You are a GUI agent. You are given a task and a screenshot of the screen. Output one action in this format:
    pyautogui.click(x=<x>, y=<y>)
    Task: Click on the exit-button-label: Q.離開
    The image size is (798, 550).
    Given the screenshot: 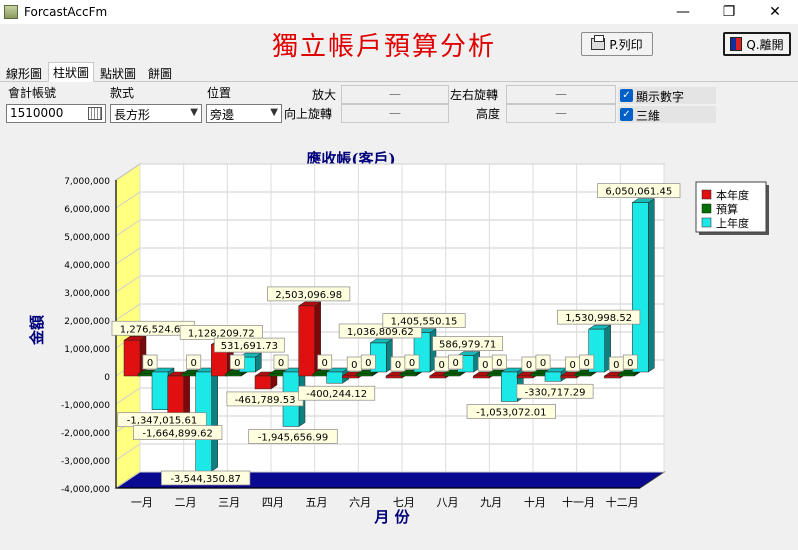 What is the action you would take?
    pyautogui.click(x=765, y=44)
    